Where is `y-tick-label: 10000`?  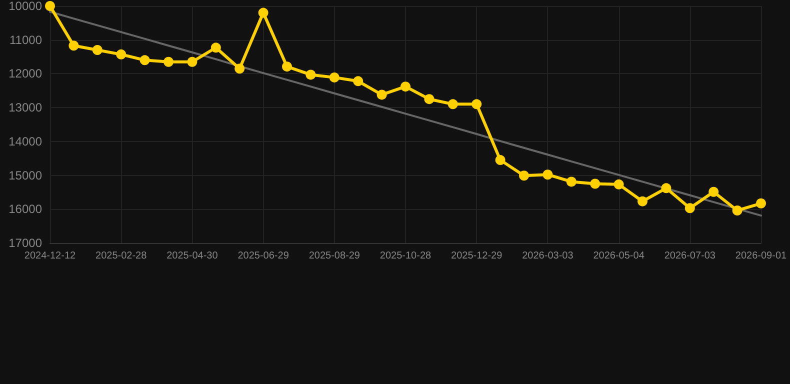 y-tick-label: 10000 is located at coordinates (25, 6).